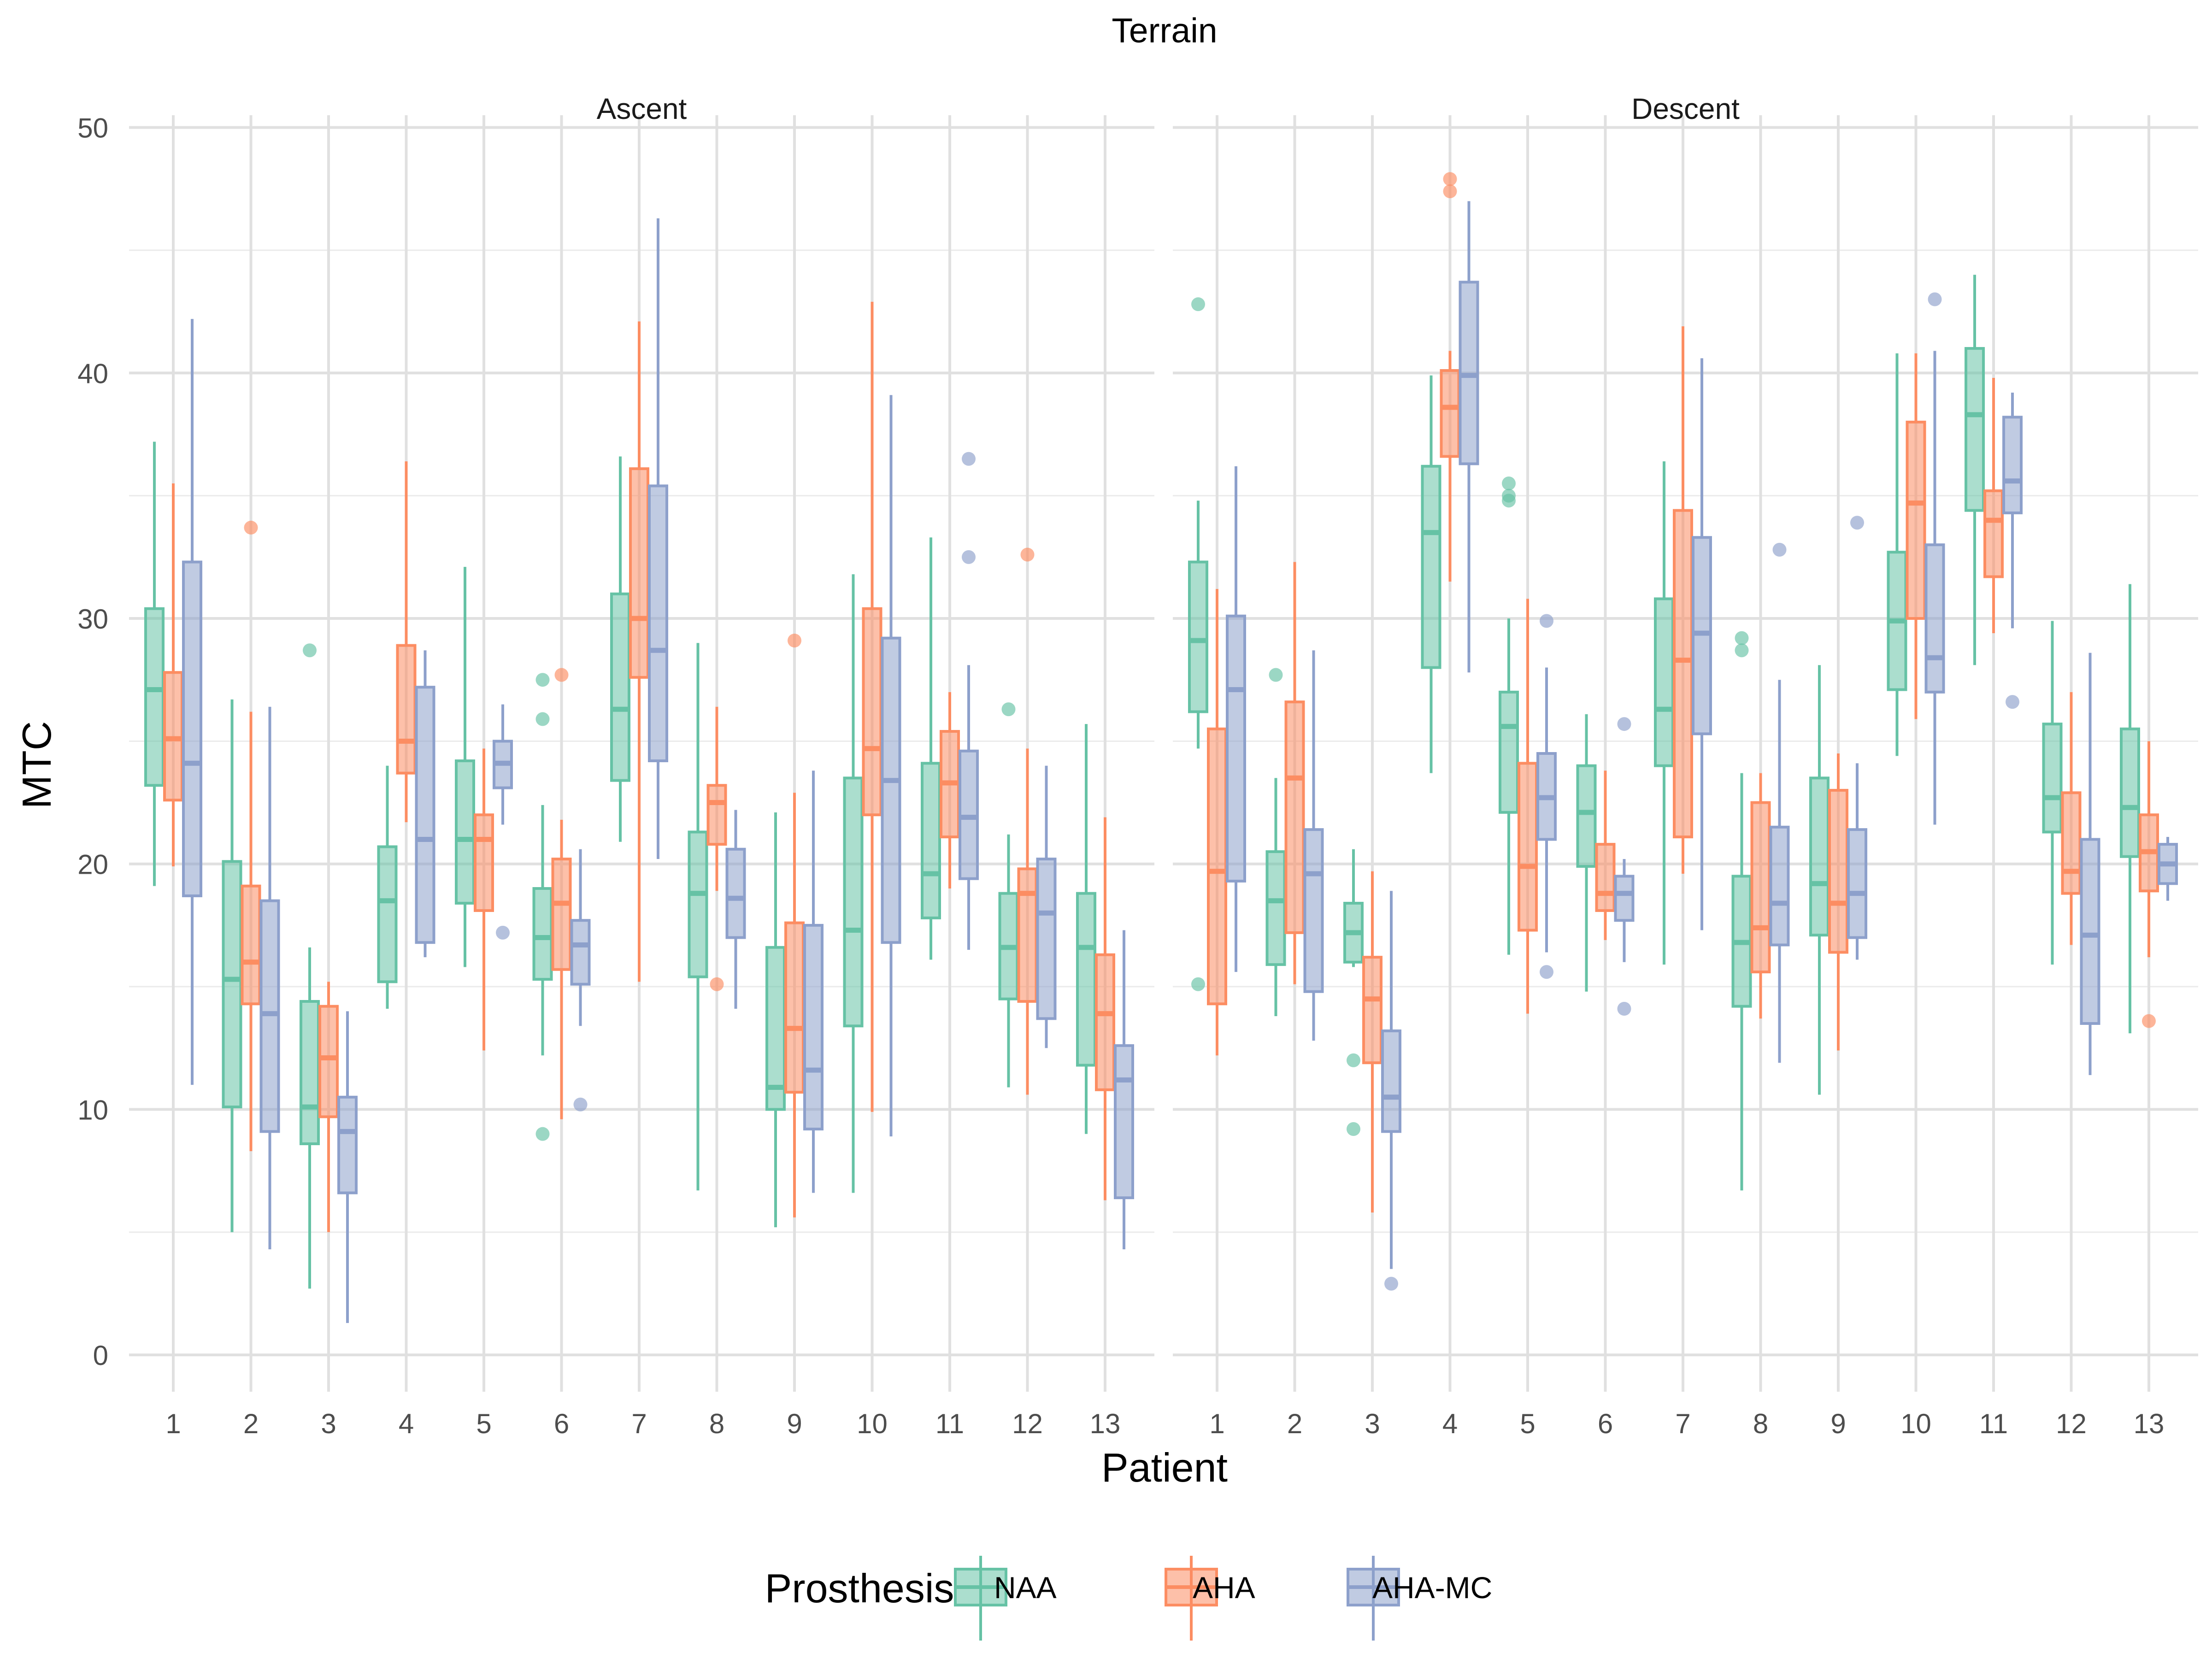 This screenshot has height=1659, width=2212. What do you see at coordinates (1685, 108) in the screenshot?
I see `facet-label: Descent` at bounding box center [1685, 108].